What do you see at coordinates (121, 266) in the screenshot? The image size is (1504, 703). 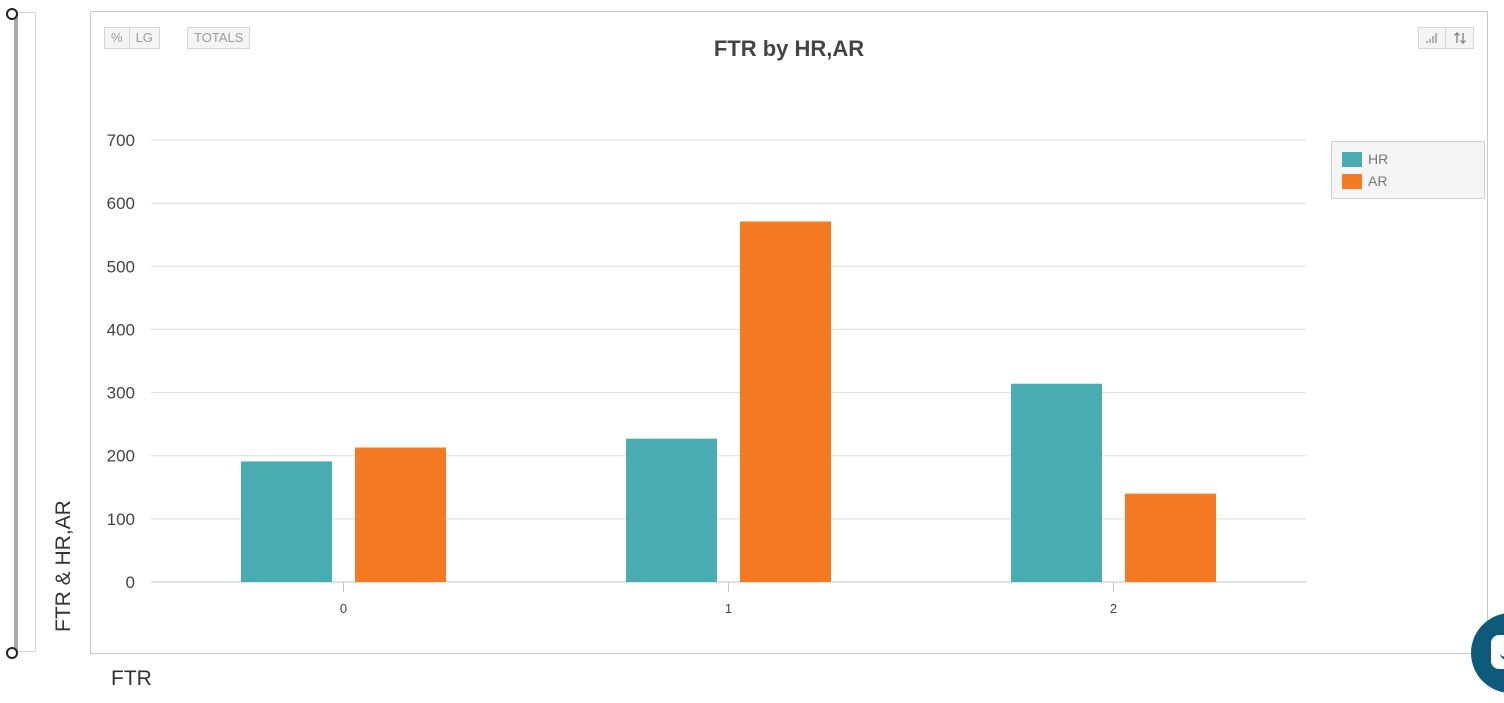 I see `y-tick-label: 500` at bounding box center [121, 266].